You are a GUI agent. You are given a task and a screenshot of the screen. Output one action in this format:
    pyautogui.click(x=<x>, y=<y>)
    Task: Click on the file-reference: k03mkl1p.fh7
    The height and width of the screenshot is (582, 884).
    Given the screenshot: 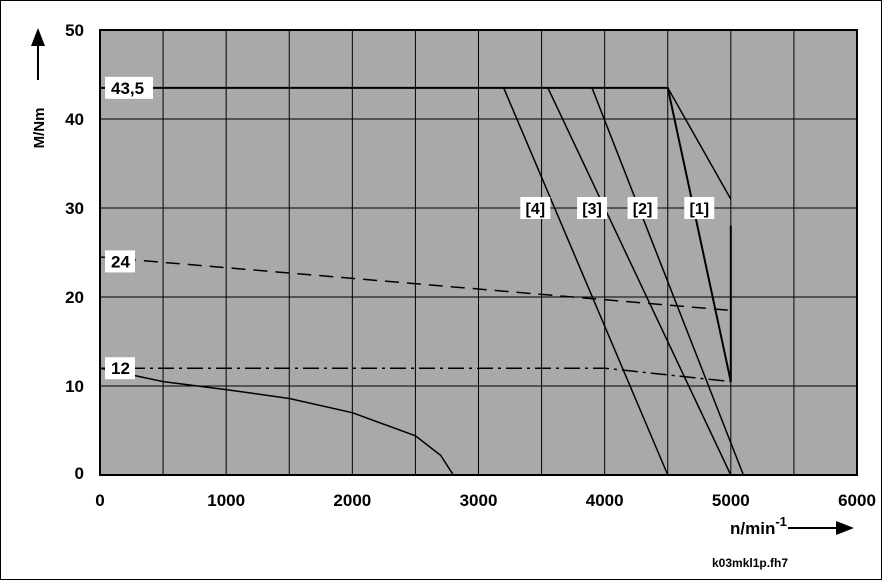 What is the action you would take?
    pyautogui.click(x=750, y=563)
    